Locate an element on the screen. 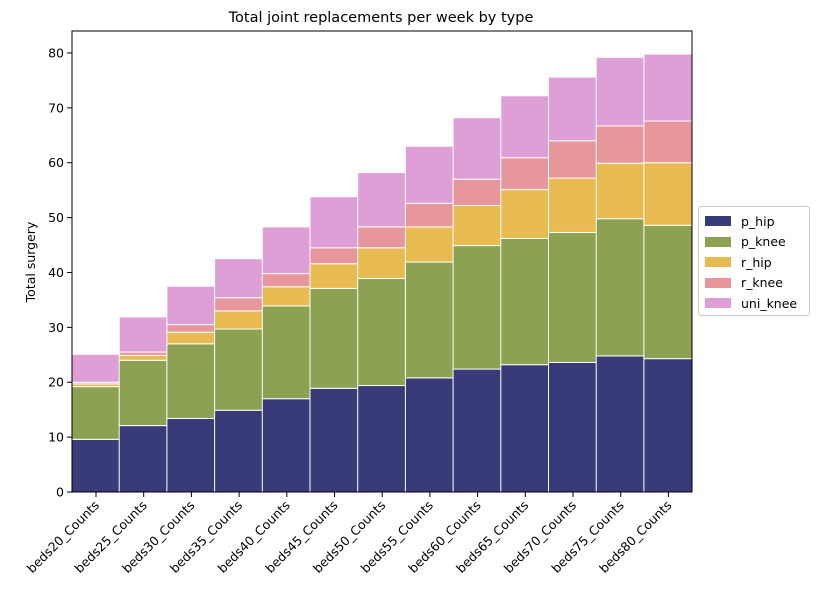 The image size is (820, 597). y-tick-label: 30 is located at coordinates (56, 327).